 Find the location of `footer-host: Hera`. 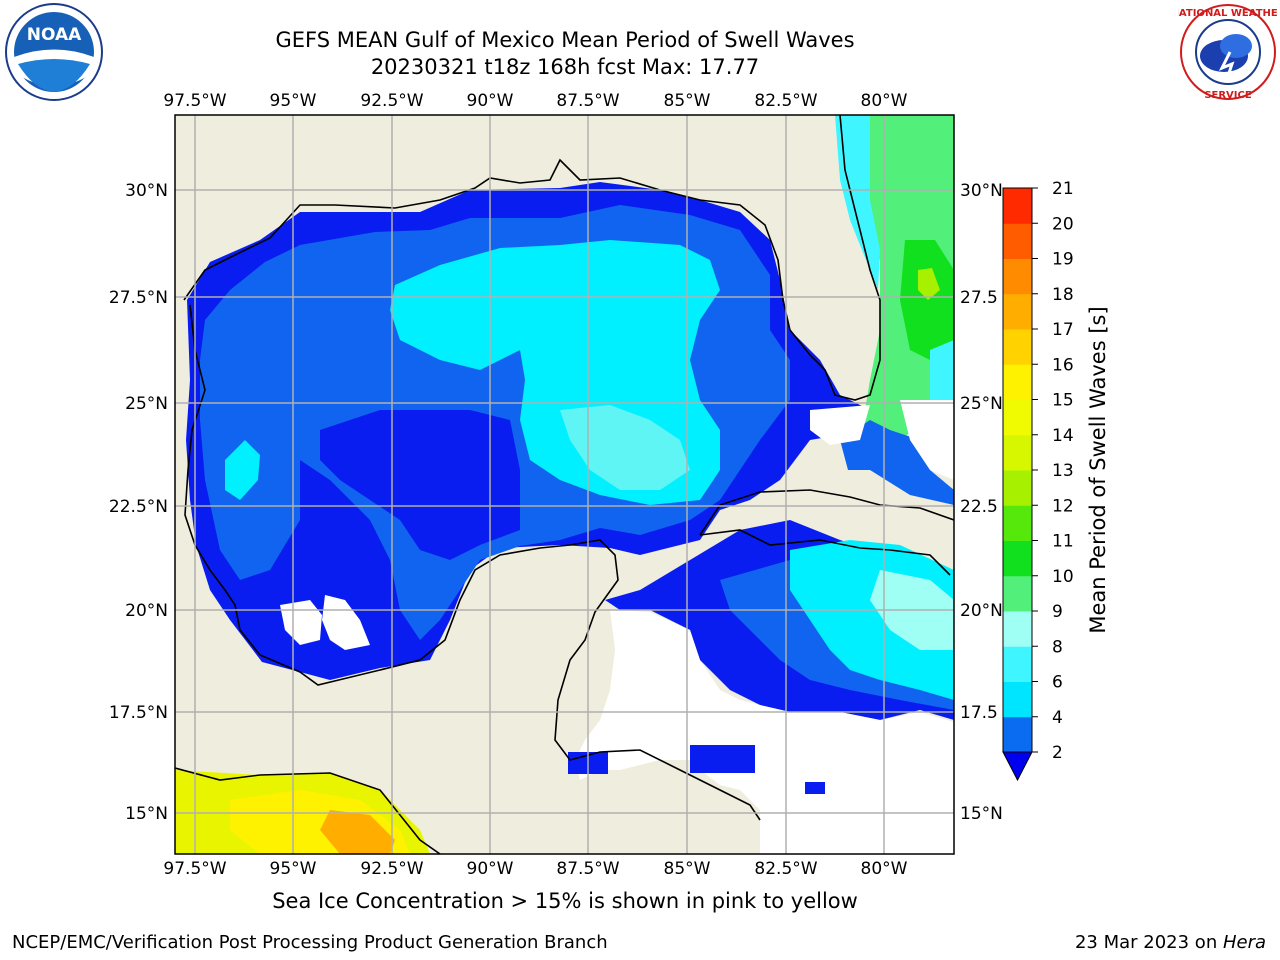

footer-host: Hera is located at coordinates (1244, 942).